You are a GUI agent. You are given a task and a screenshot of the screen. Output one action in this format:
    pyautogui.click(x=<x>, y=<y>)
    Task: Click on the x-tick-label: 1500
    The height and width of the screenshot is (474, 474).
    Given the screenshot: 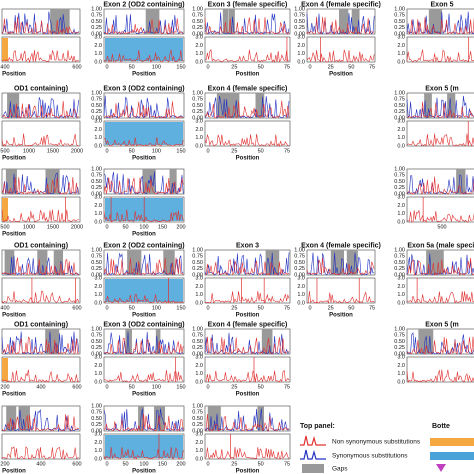 What is the action you would take?
    pyautogui.click(x=53, y=151)
    